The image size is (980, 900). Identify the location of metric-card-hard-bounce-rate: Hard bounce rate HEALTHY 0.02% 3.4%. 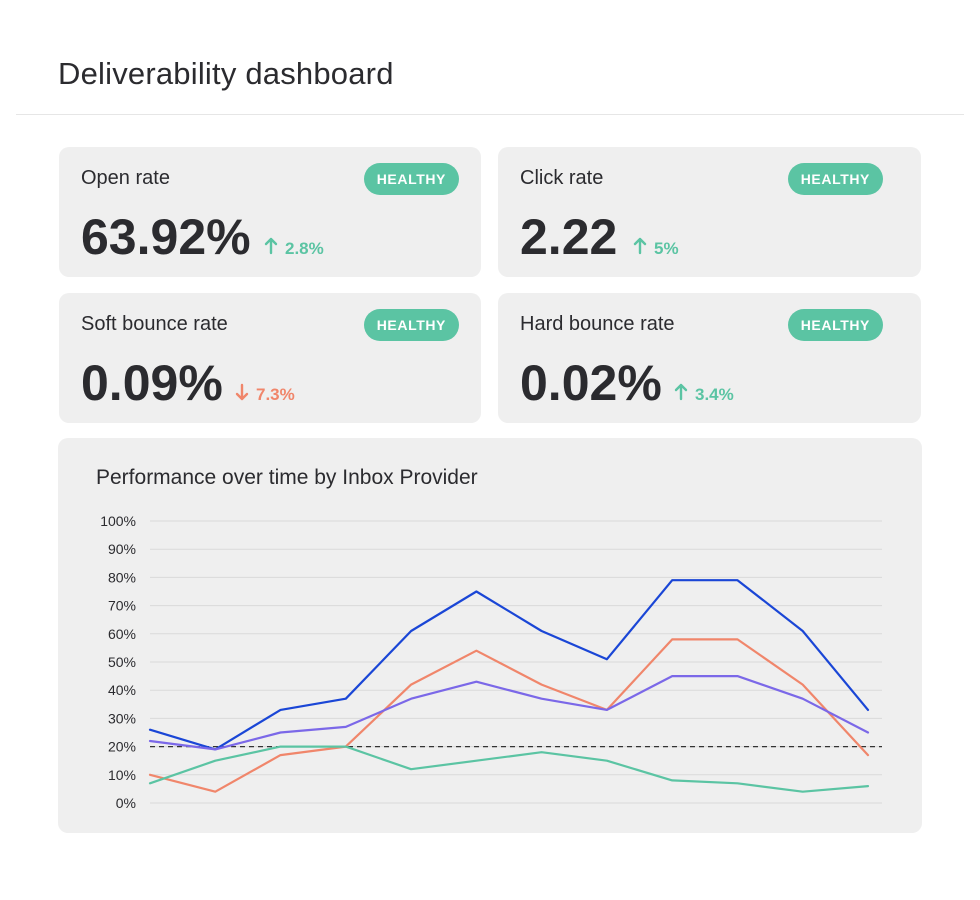
(709, 358).